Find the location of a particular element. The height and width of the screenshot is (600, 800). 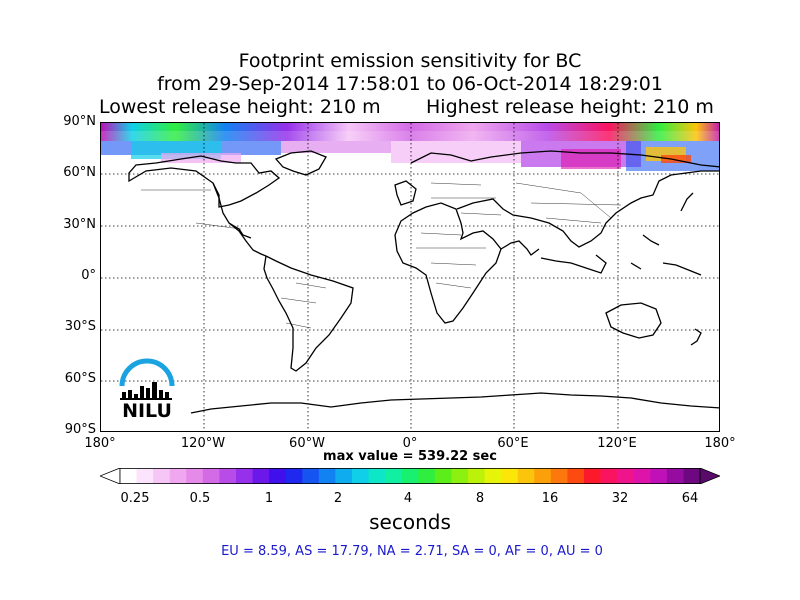

lat-tick-30n: 30°N is located at coordinates (79, 224).